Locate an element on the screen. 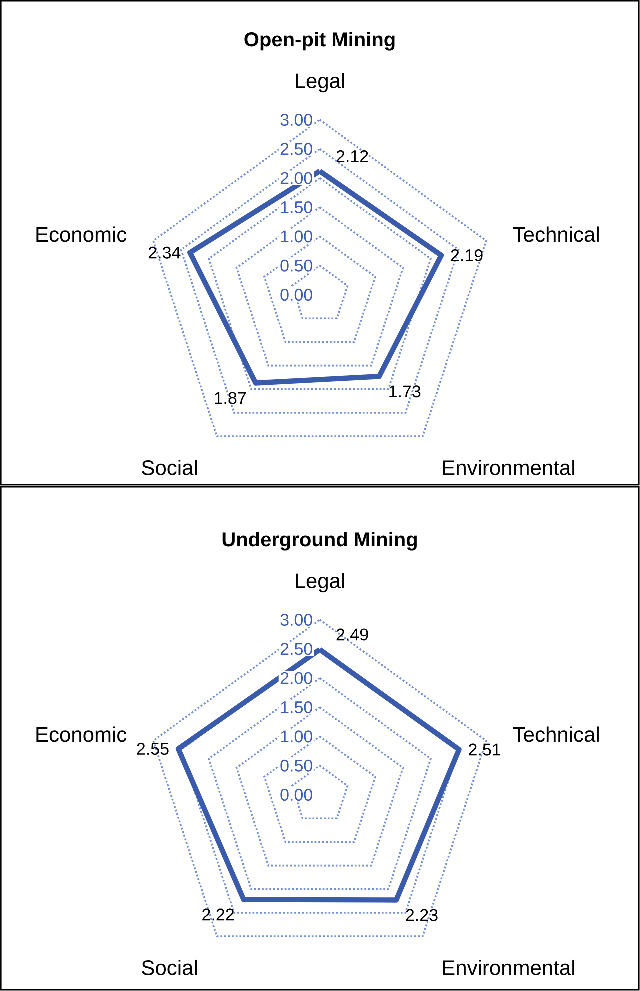 Image resolution: width=640 pixels, height=991 pixels. data-label: 2.34 is located at coordinates (164, 252).